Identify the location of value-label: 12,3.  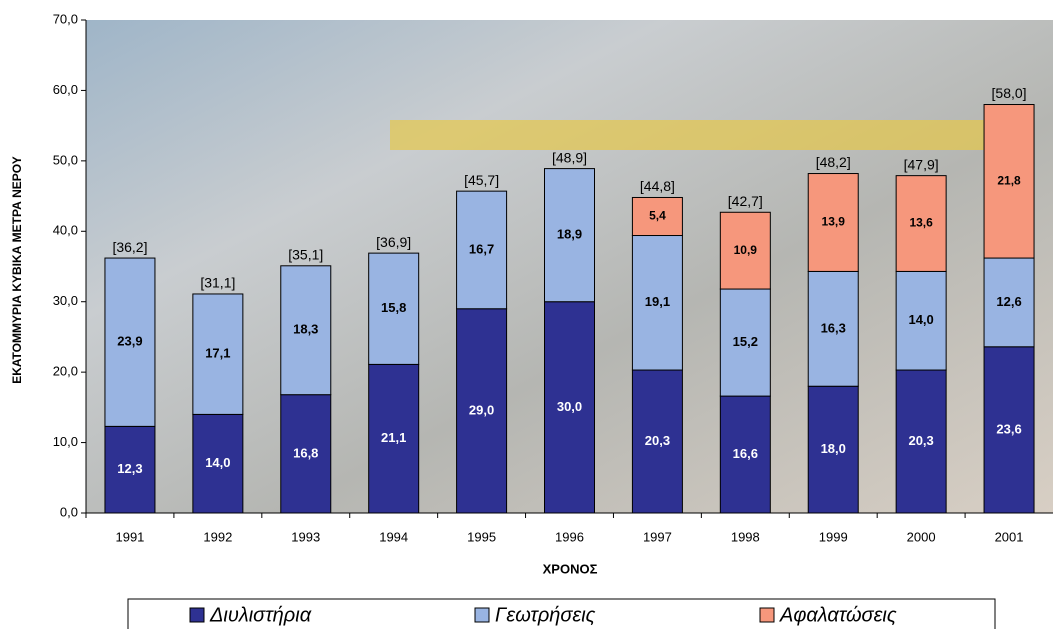
(129, 468).